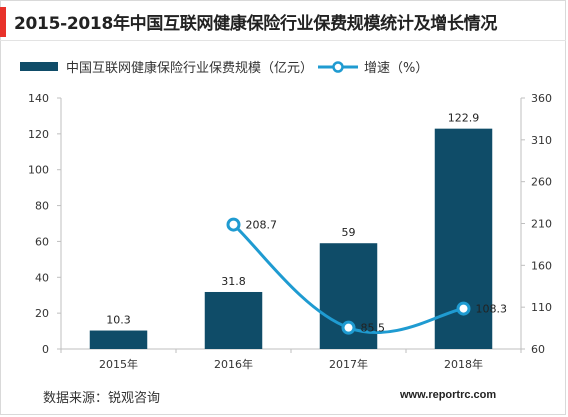 The image size is (568, 417). Describe the element at coordinates (448, 395) in the screenshot. I see `website-url: www.reportrc.com` at that location.